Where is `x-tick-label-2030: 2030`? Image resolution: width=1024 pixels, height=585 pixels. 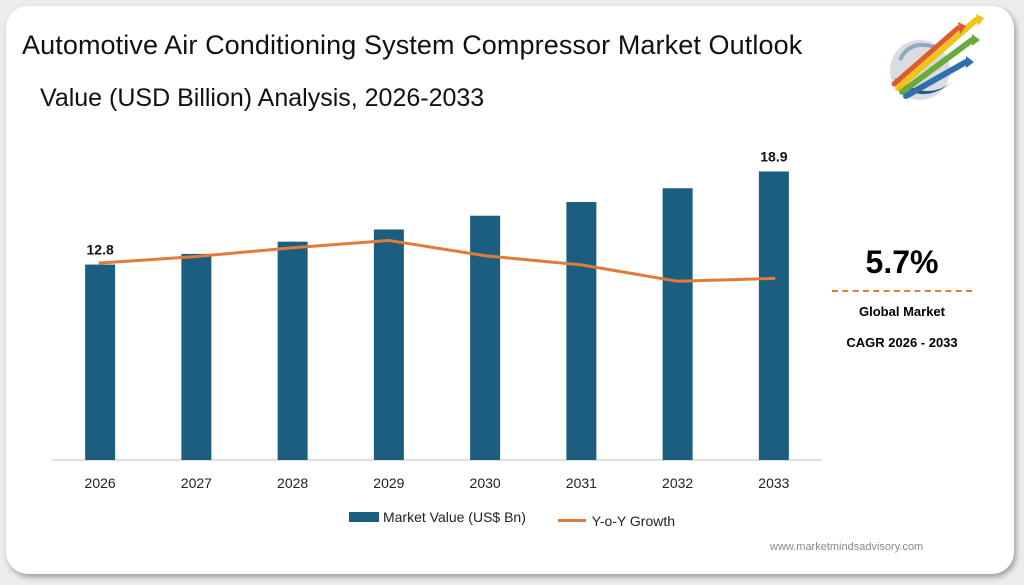
x-tick-label-2030: 2030 is located at coordinates (485, 483).